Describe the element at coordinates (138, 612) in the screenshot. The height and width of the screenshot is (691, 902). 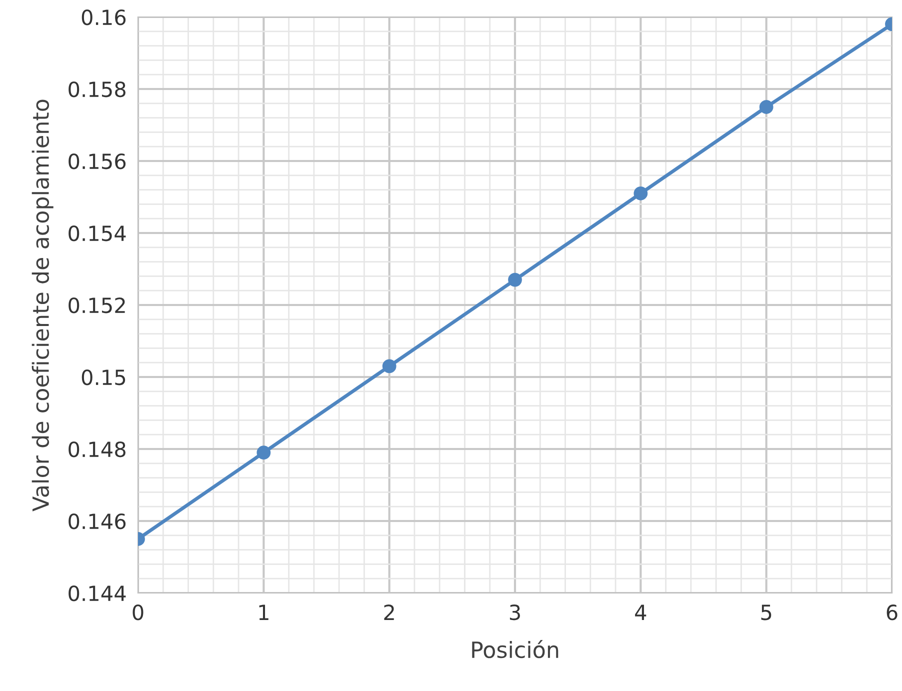
I see `x-tick-label: 0` at that location.